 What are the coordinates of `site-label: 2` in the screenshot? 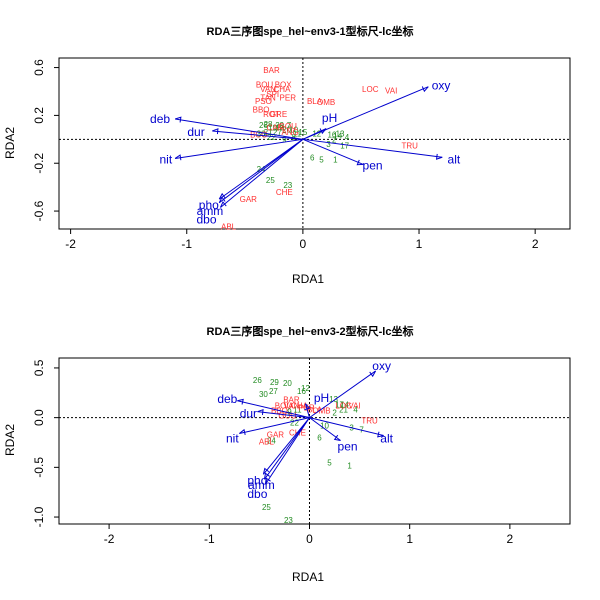 It's located at (334, 139).